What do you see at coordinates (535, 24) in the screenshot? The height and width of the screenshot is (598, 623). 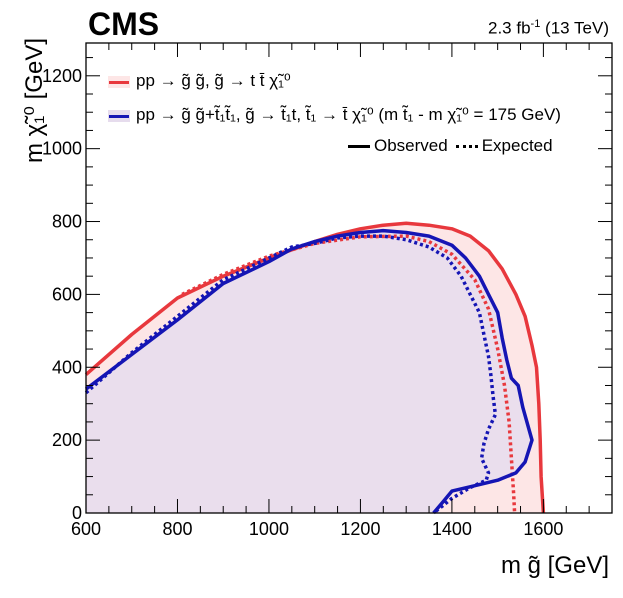 I see `luminosity-exponent: -1` at bounding box center [535, 24].